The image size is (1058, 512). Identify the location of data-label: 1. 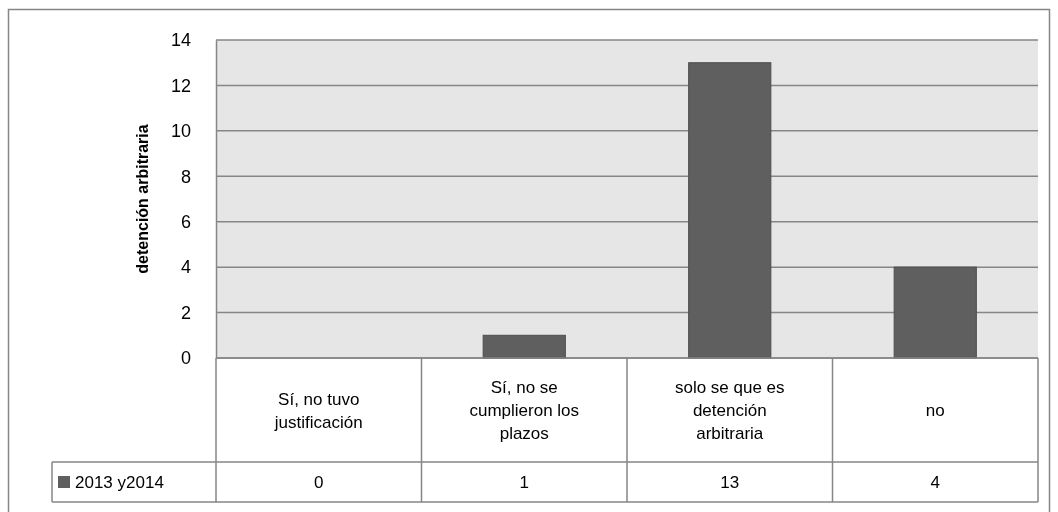
(524, 482).